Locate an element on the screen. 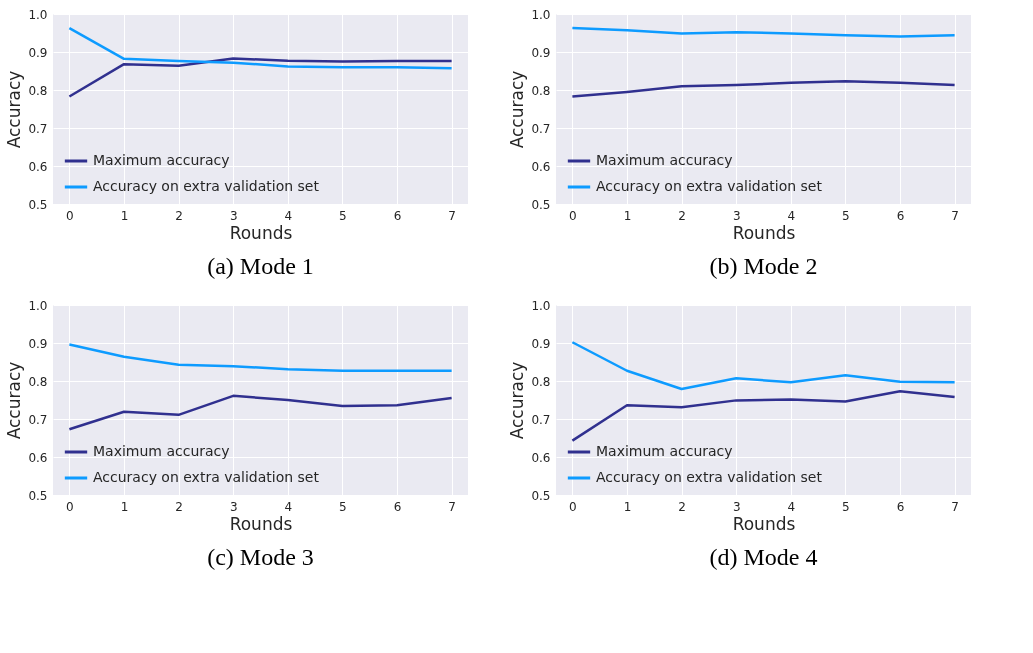 The image size is (1033, 653). text: (c) Mode 3 is located at coordinates (260, 557).